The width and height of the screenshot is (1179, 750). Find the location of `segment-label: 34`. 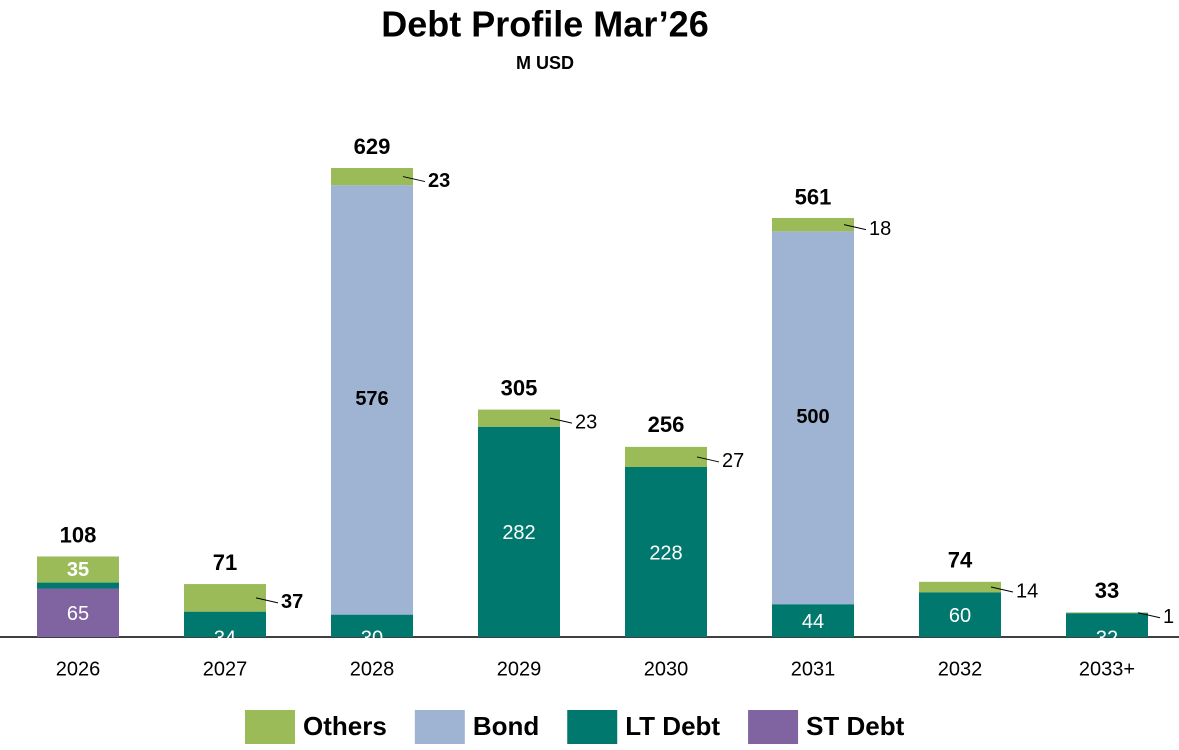

segment-label: 34 is located at coordinates (225, 638).